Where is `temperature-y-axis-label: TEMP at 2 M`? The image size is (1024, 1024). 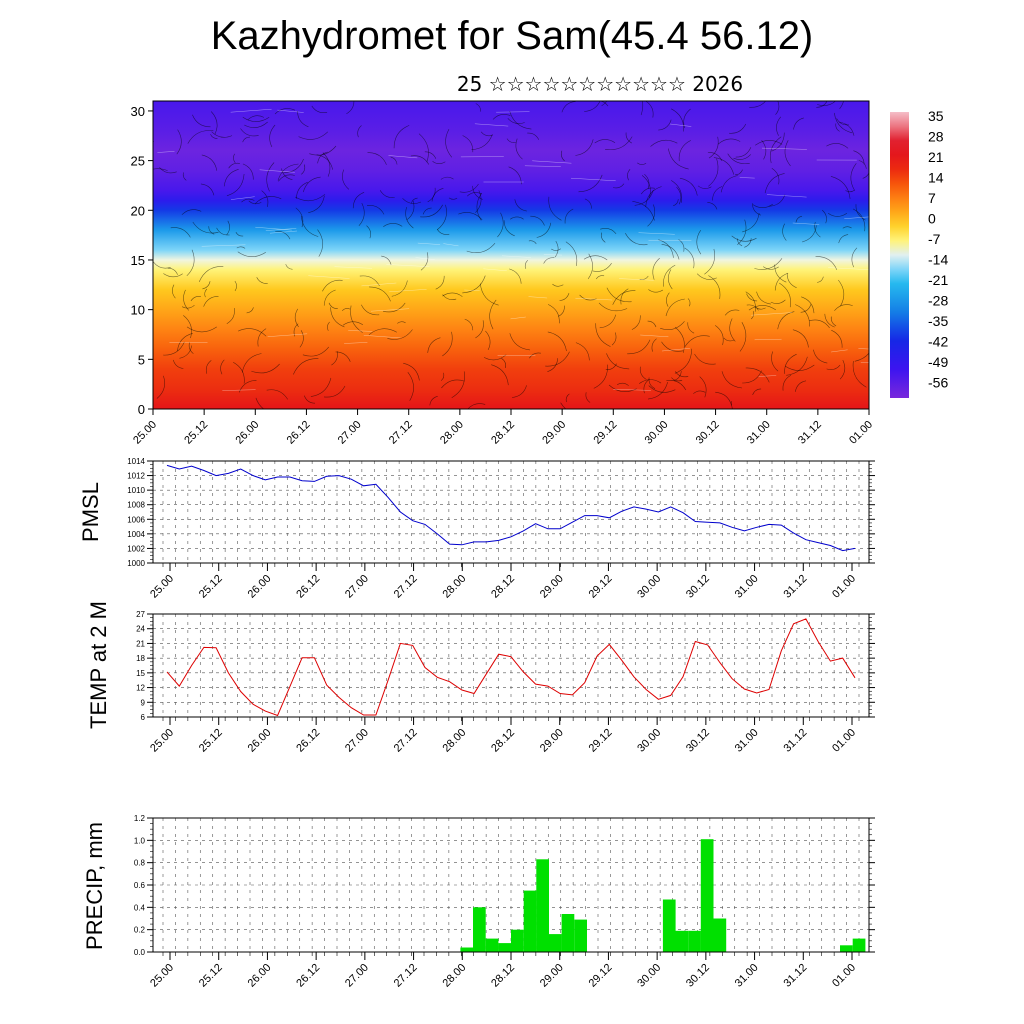 temperature-y-axis-label: TEMP at 2 M is located at coordinates (98, 665).